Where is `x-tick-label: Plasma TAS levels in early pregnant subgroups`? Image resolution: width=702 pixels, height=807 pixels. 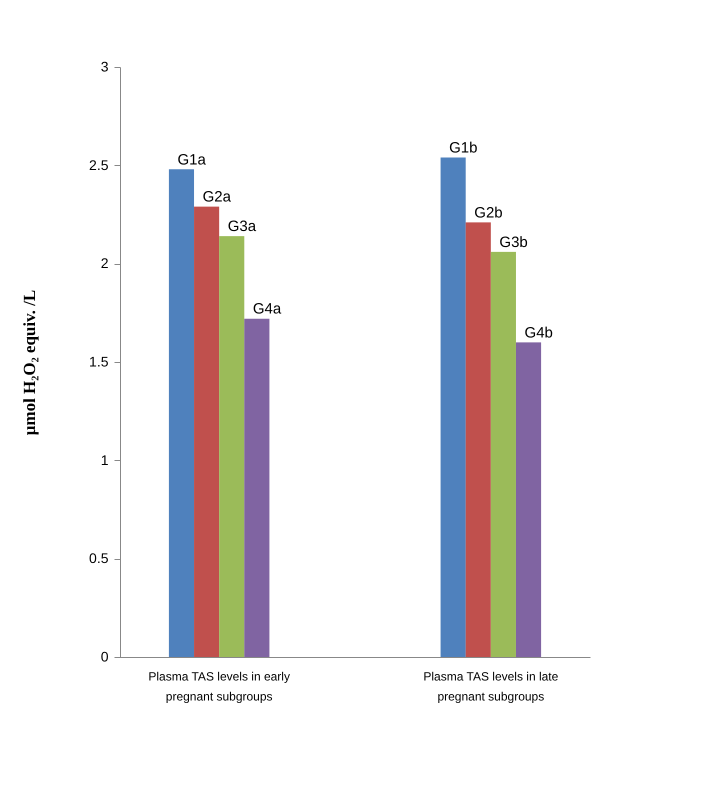
x-tick-label: Plasma TAS levels in early pregnant subgroups is located at coordinates (219, 687).